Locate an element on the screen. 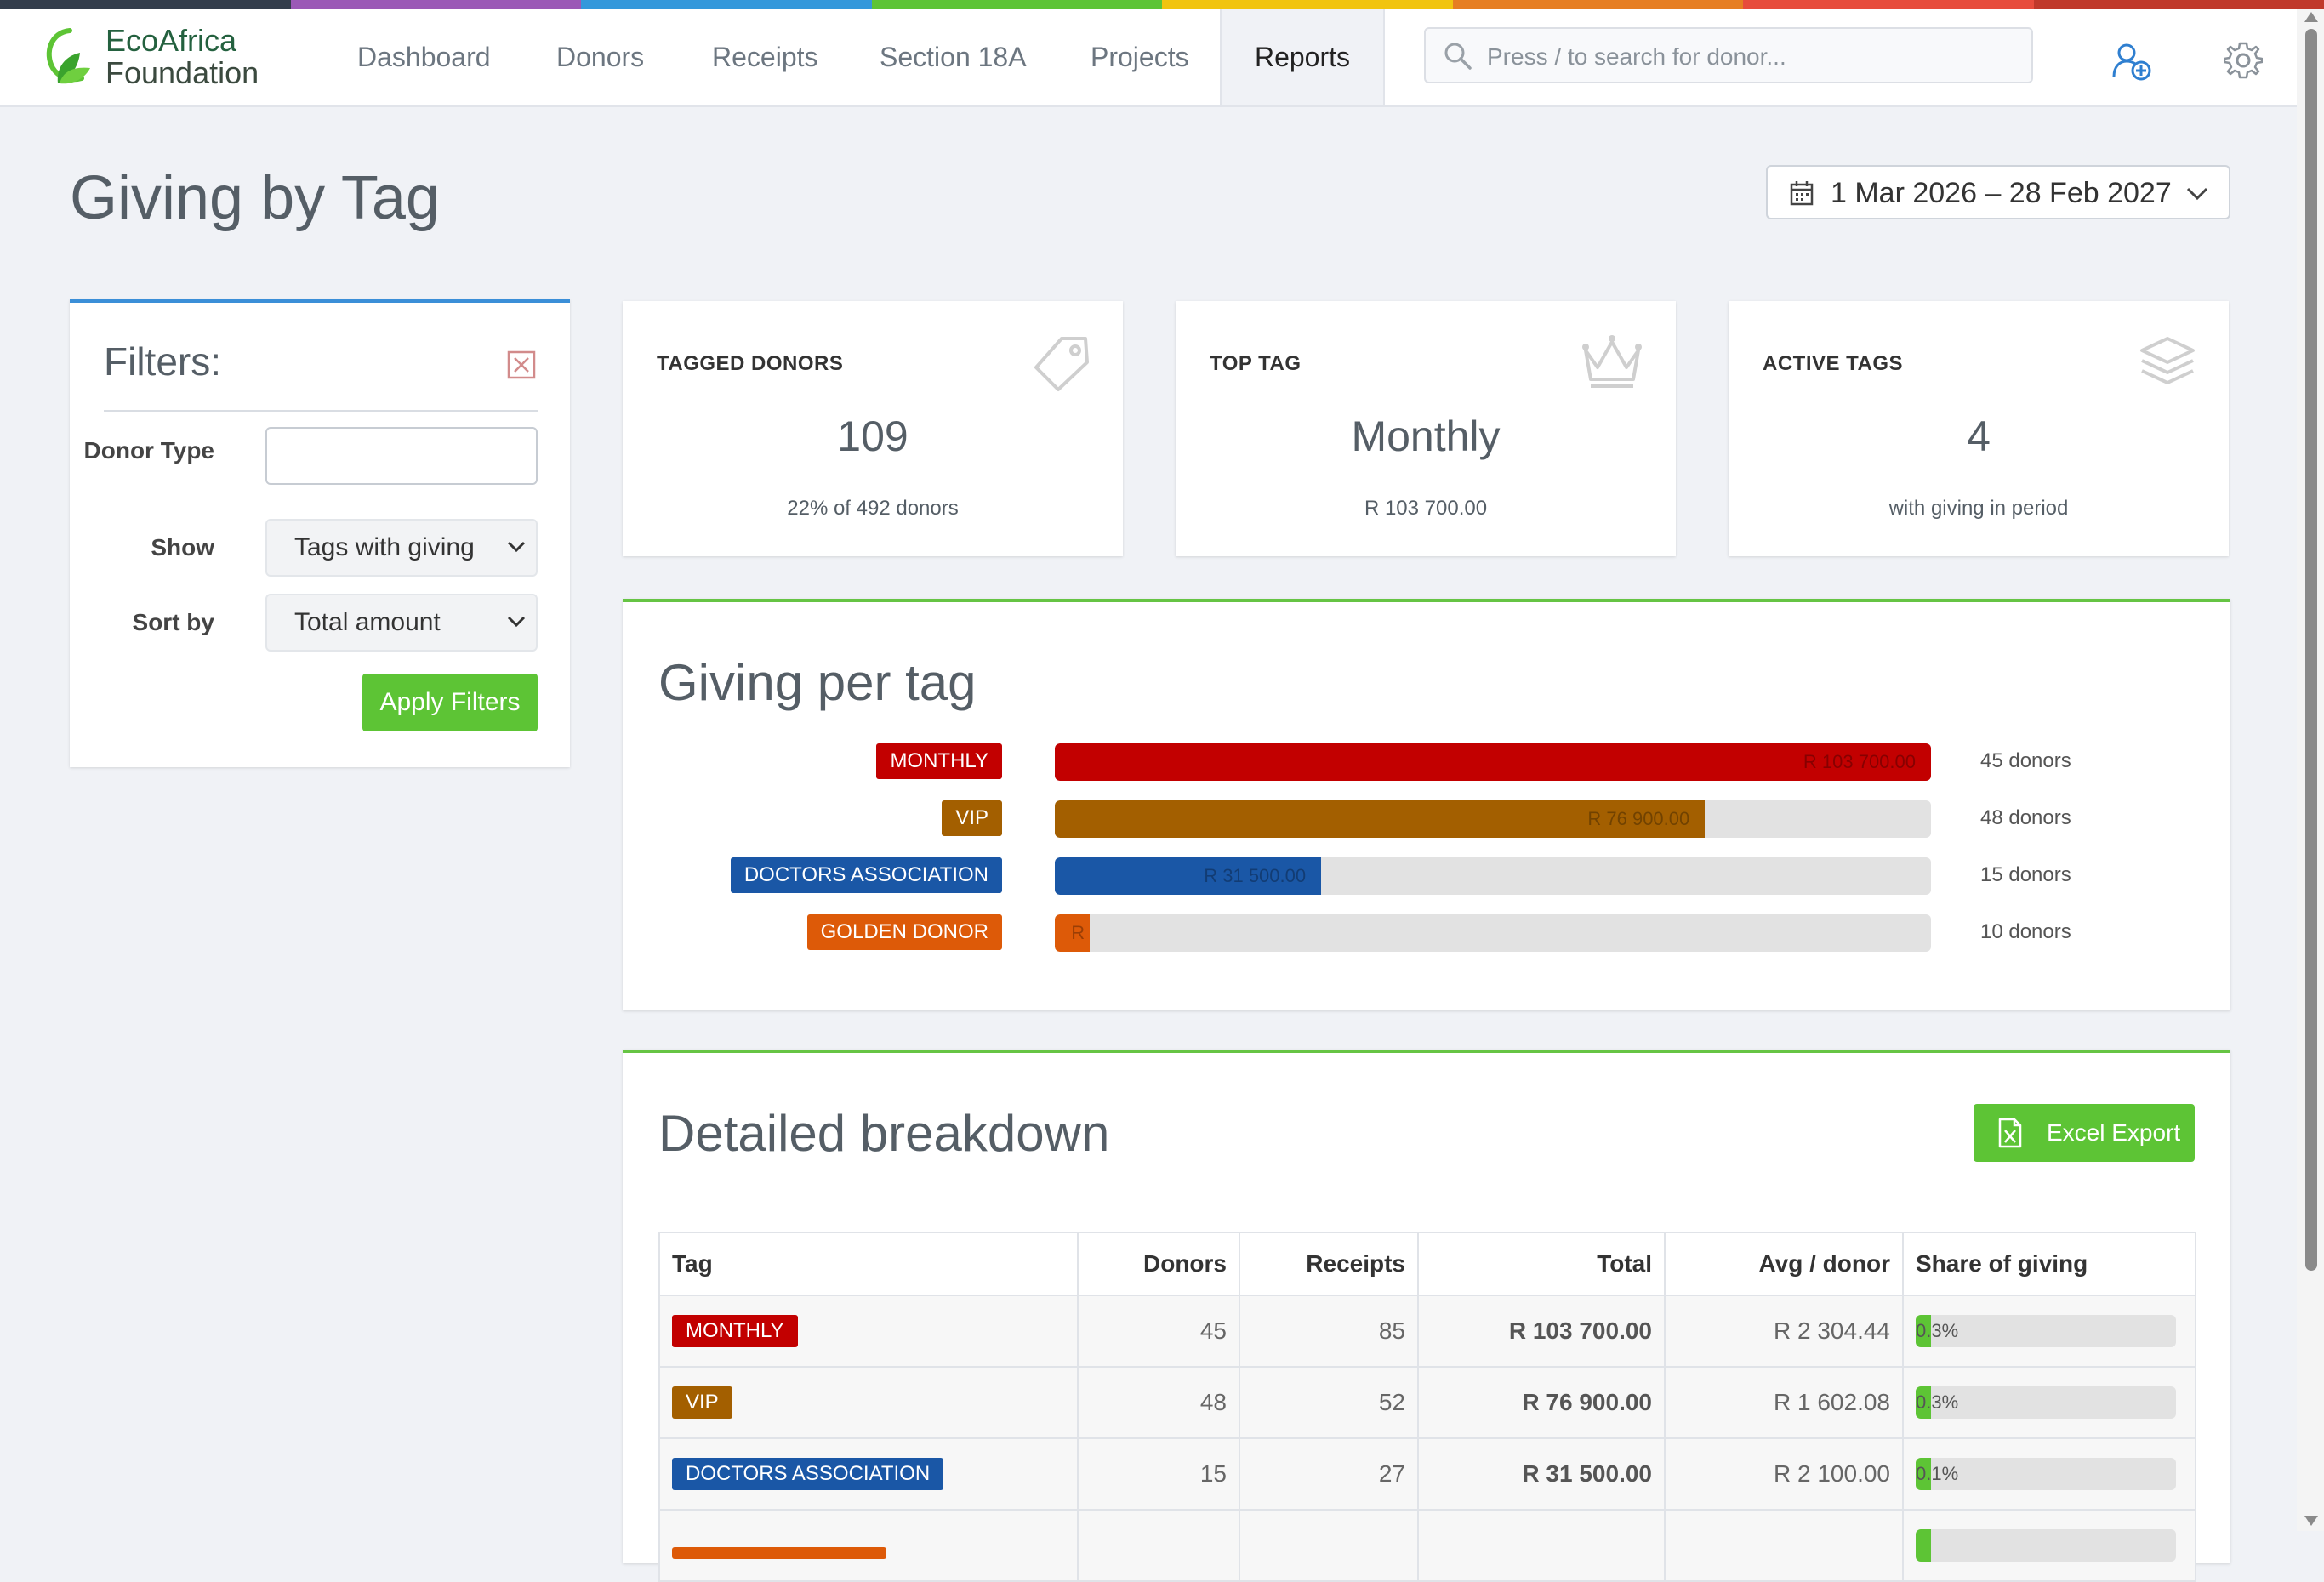 The height and width of the screenshot is (1582, 2324). cell-total is located at coordinates (1541, 1545).